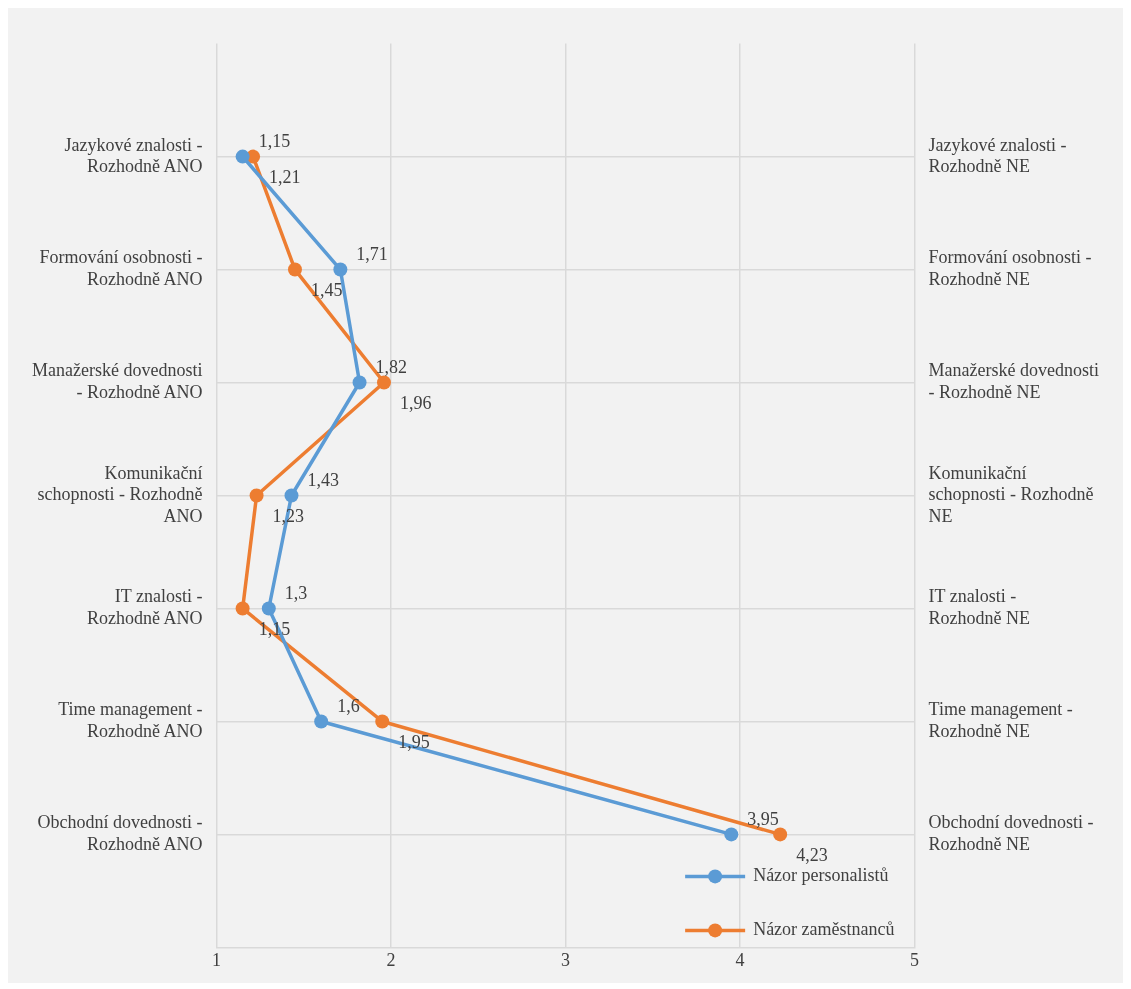 The image size is (1131, 989). What do you see at coordinates (144, 607) in the screenshot?
I see `y-tick-label: IT znalosti - Rozhodně ANO` at bounding box center [144, 607].